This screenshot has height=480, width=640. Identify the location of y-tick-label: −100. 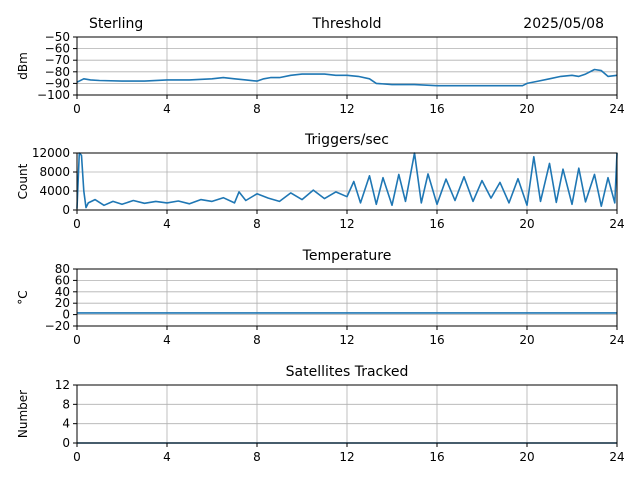
(53, 95).